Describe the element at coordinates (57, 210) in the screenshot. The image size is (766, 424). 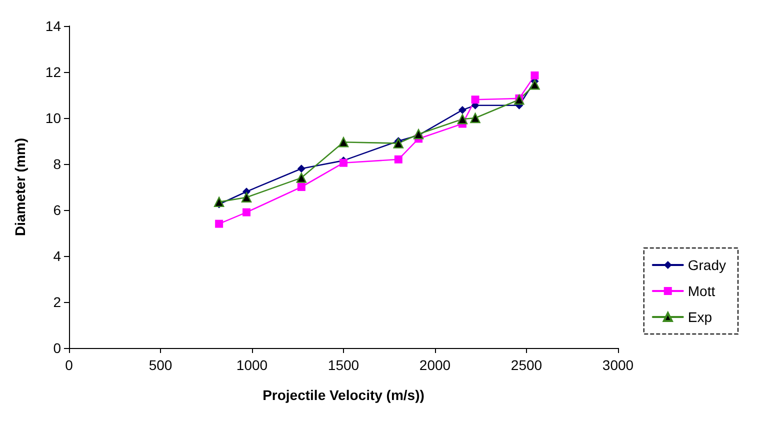
I see `y-tick-label: 6` at that location.